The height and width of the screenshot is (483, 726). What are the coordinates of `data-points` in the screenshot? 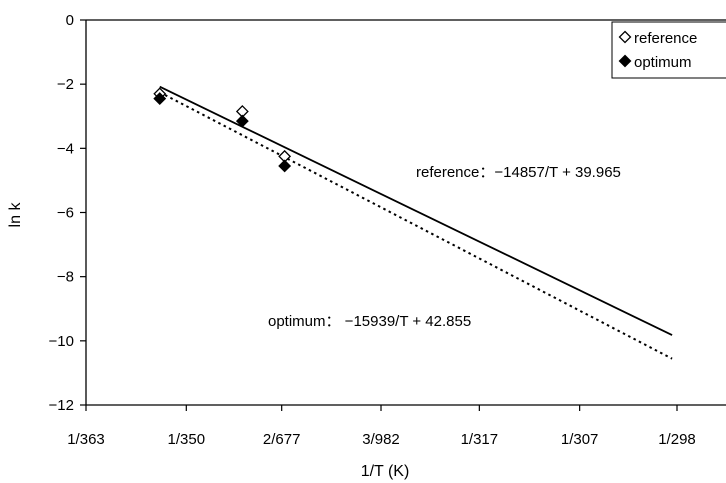 It's located at (222, 130).